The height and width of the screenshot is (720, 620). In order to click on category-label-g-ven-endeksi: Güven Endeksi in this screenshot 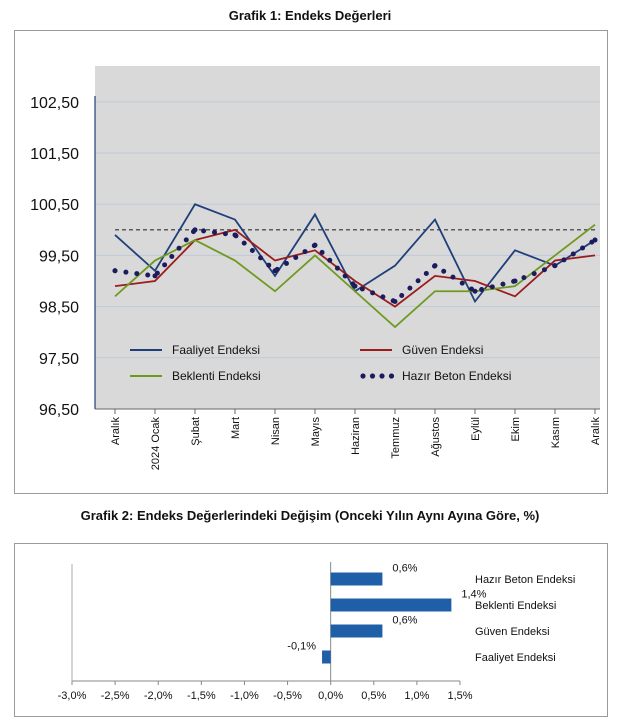, I will do `click(512, 632)`.